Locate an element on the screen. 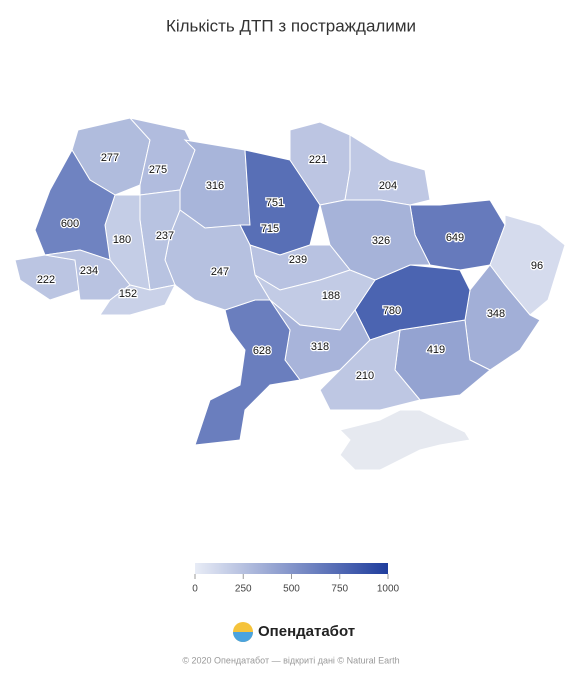 The height and width of the screenshot is (679, 582). value-label: 180 is located at coordinates (122, 240).